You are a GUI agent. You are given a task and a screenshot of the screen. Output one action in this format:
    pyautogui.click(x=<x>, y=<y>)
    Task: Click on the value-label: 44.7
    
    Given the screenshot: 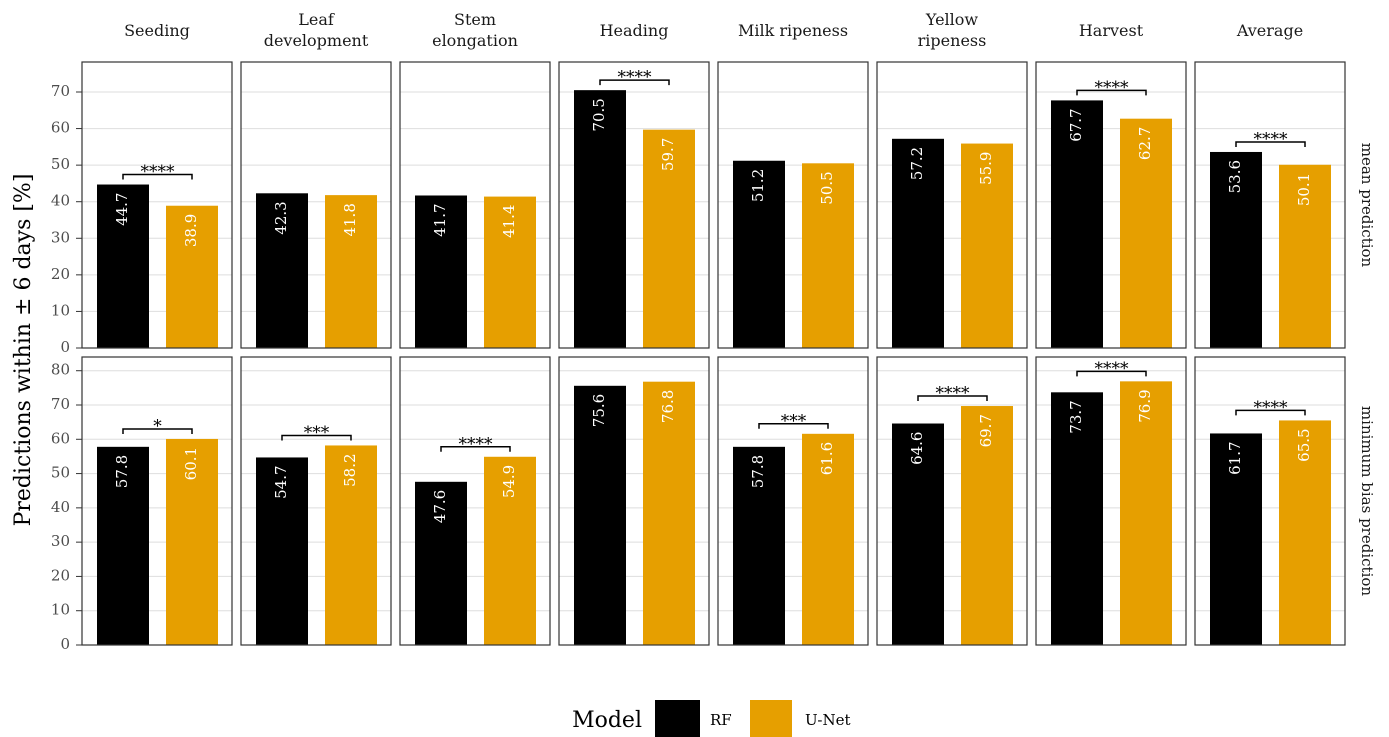 What is the action you would take?
    pyautogui.click(x=122, y=209)
    